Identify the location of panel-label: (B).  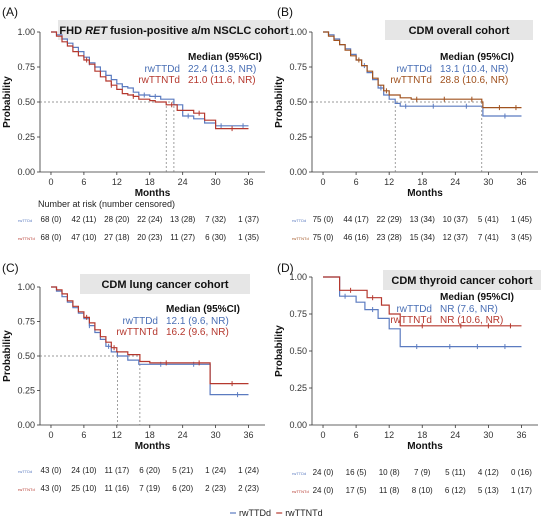
(285, 12).